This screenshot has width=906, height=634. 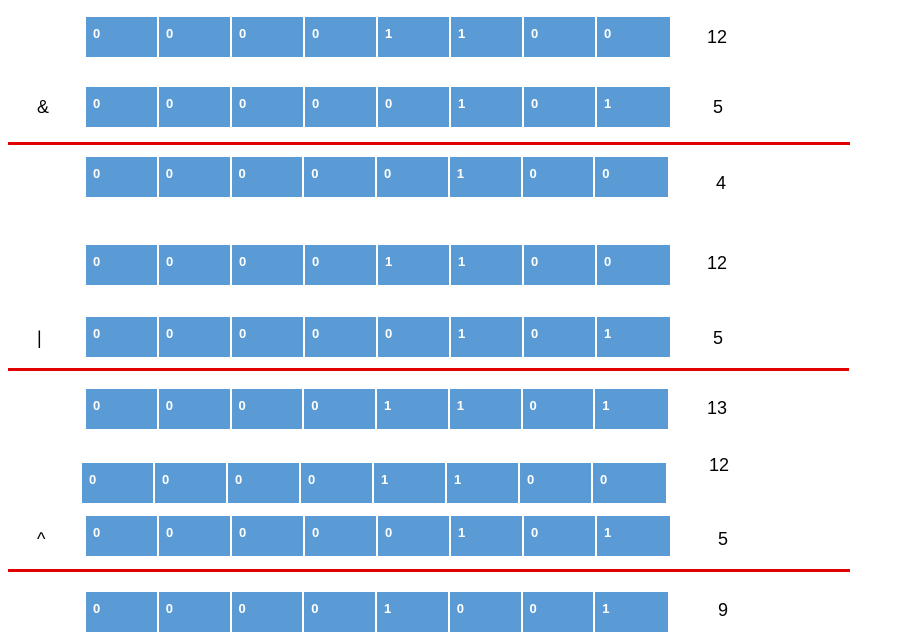 I want to click on decimal-value: 13, so click(x=717, y=408).